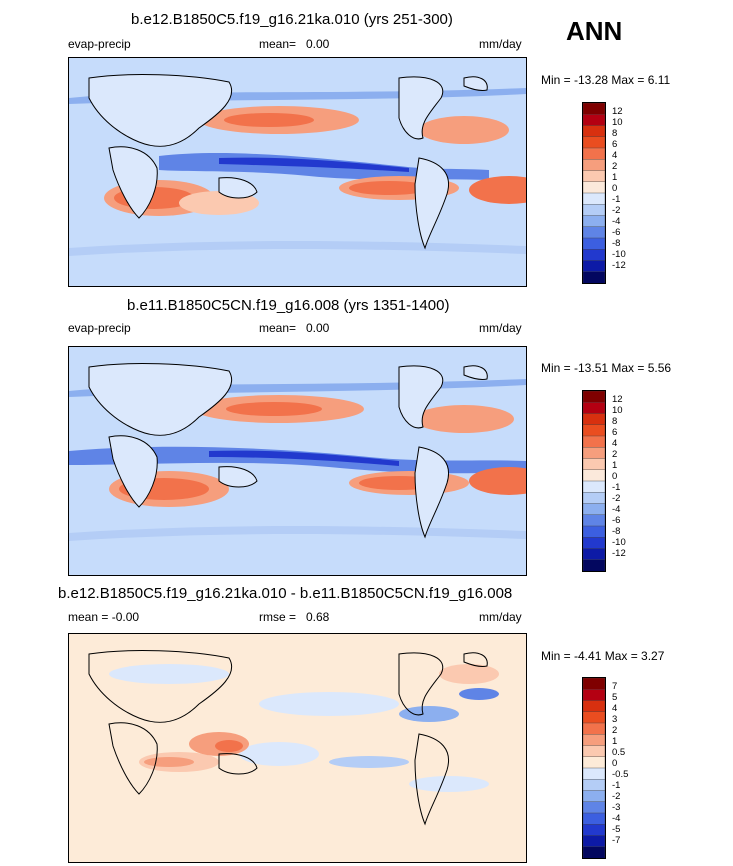 This screenshot has height=866, width=733. I want to click on panel-1-cb-label: 1, so click(615, 177).